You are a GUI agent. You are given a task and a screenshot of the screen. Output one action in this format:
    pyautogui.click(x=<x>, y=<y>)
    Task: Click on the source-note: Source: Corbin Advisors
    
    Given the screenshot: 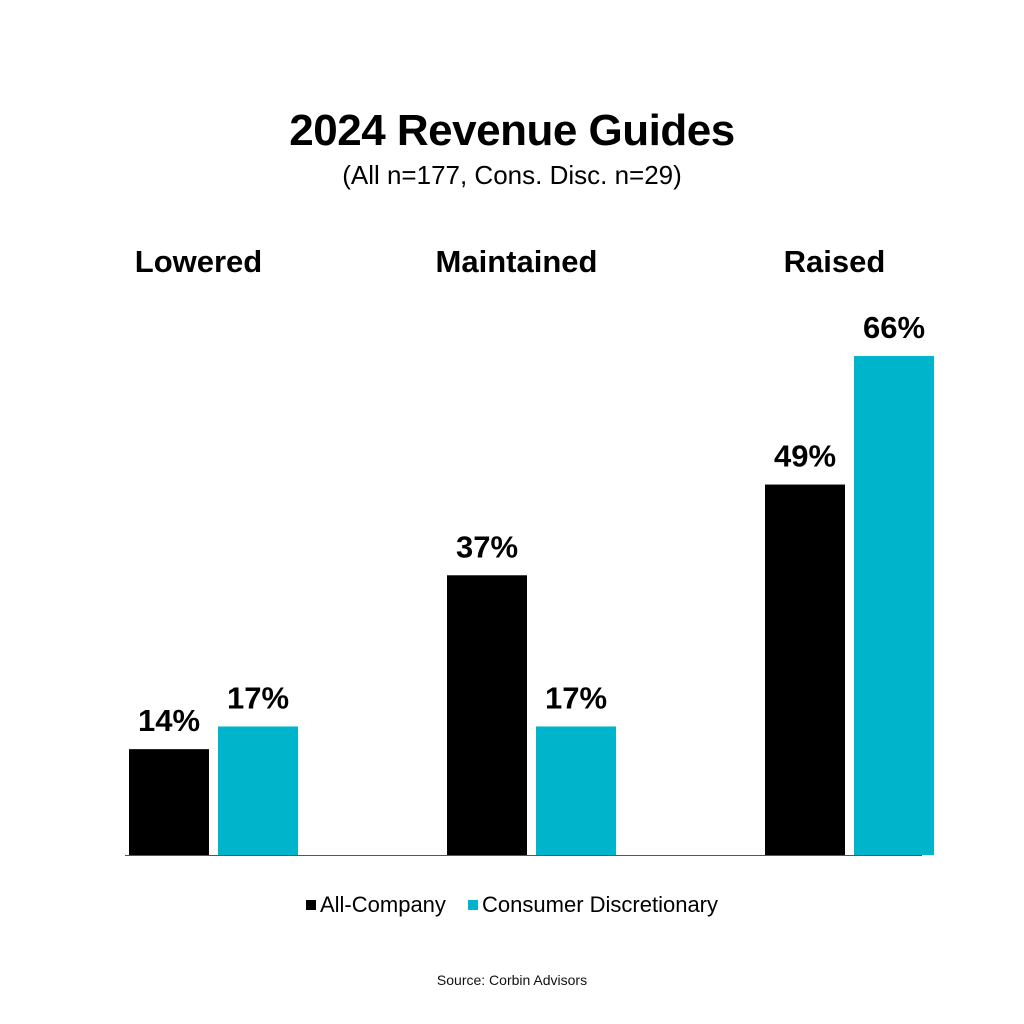 What is the action you would take?
    pyautogui.click(x=512, y=980)
    